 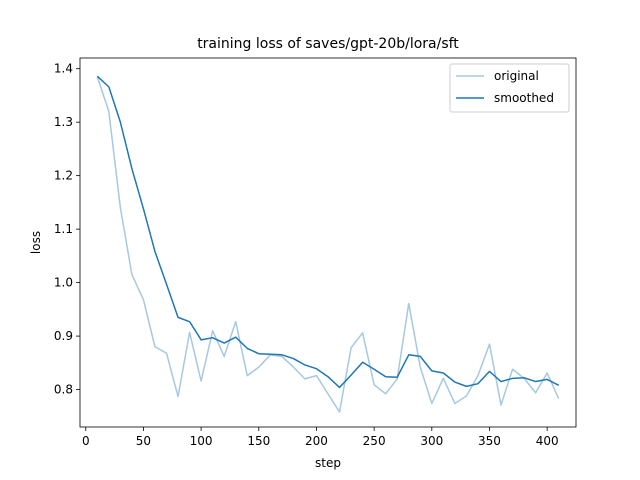 What do you see at coordinates (86, 441) in the screenshot?
I see `x-tick-label: 0` at bounding box center [86, 441].